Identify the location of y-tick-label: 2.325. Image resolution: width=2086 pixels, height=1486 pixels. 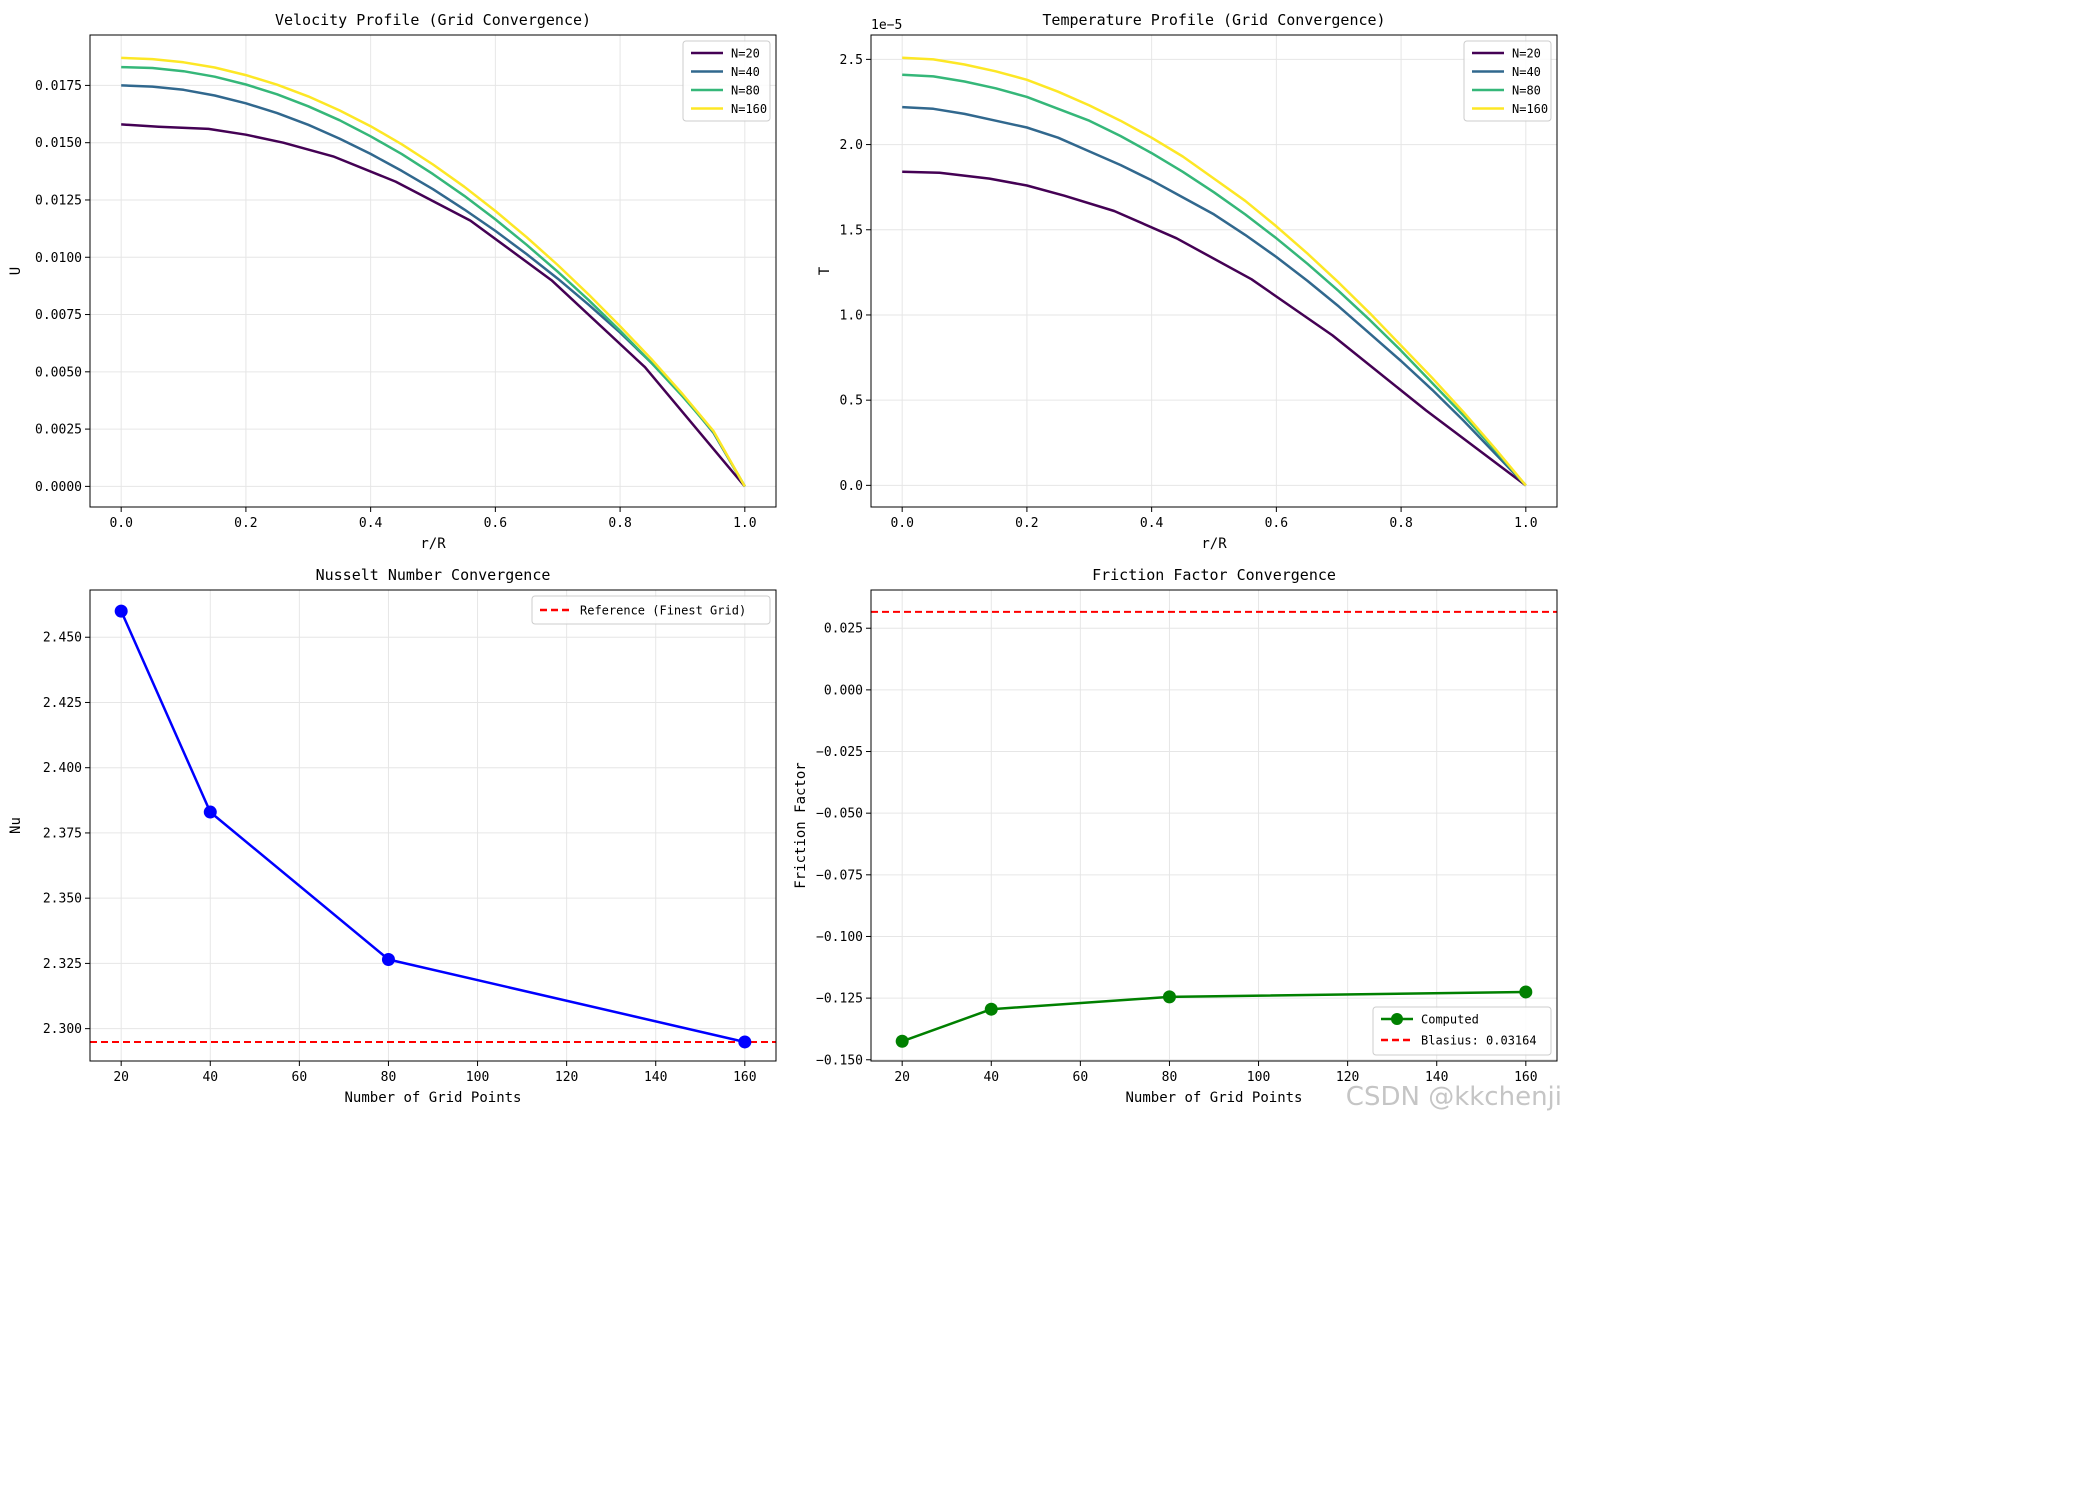
(62, 964).